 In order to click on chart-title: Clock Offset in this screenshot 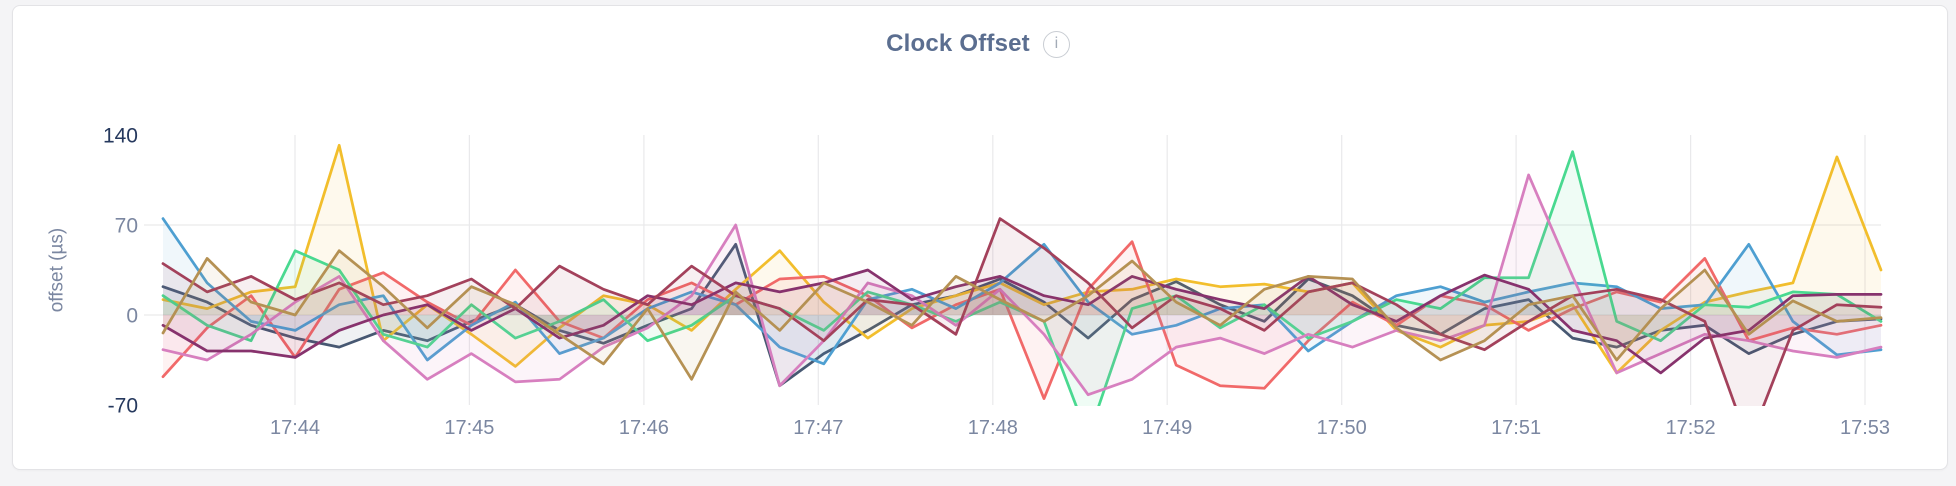, I will do `click(958, 43)`.